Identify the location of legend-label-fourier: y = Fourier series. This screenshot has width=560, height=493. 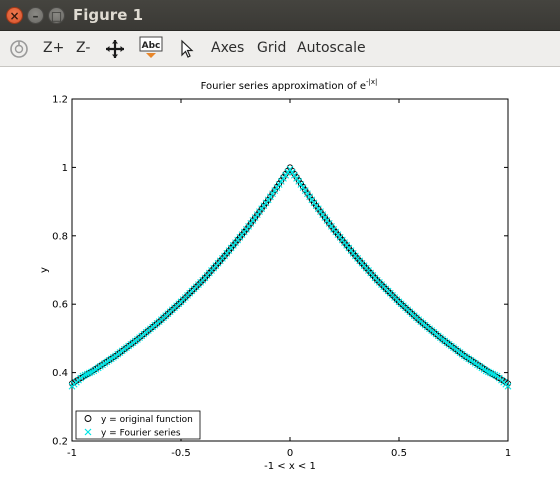
(141, 434).